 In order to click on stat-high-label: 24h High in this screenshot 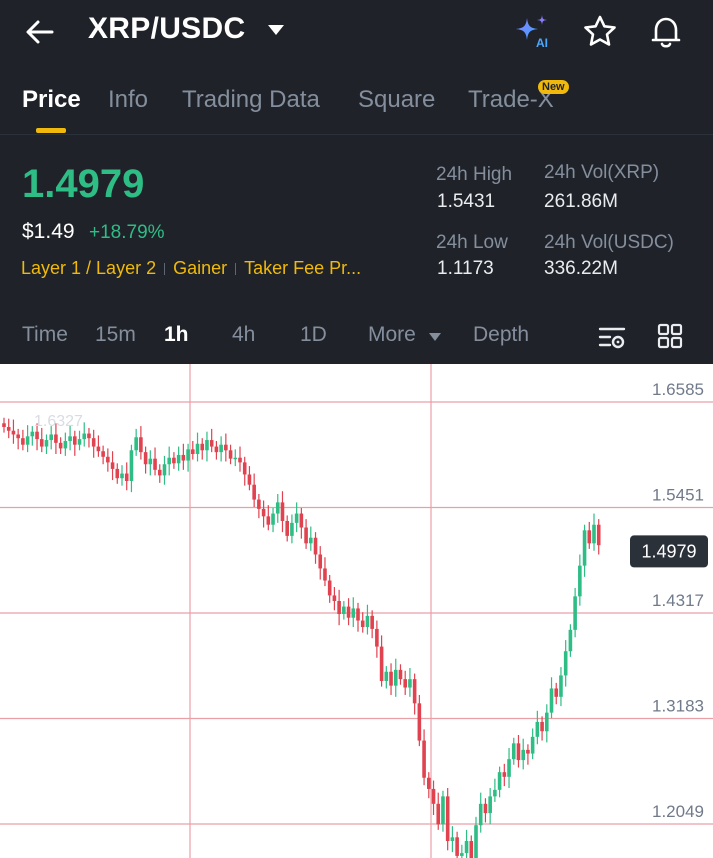, I will do `click(474, 174)`.